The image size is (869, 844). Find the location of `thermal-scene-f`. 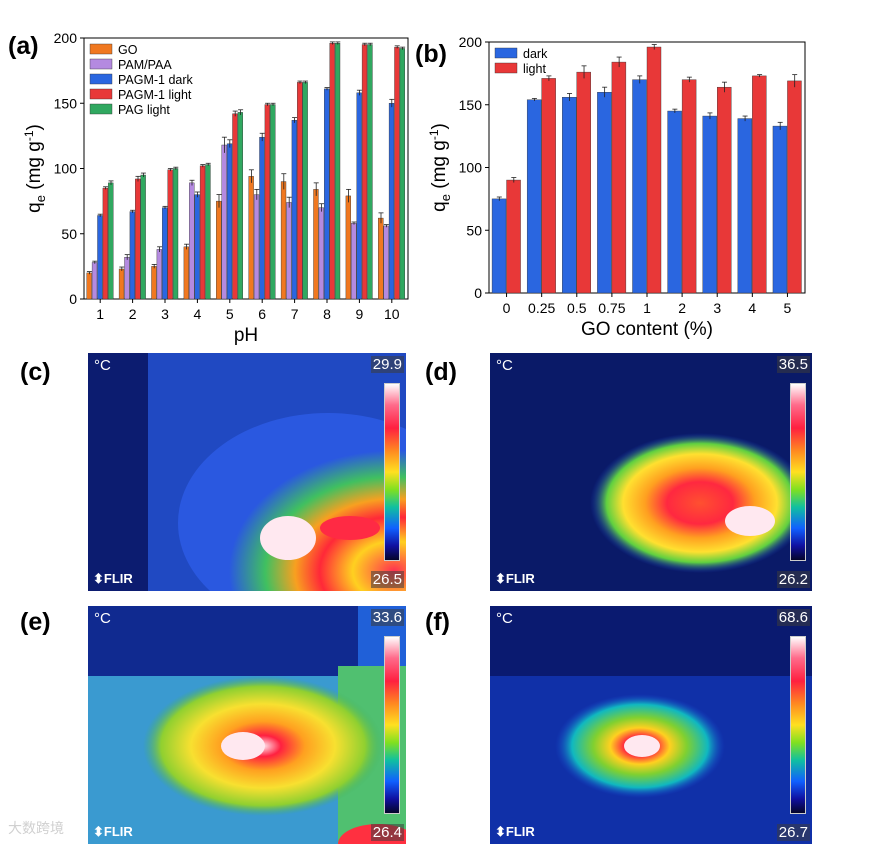

thermal-scene-f is located at coordinates (651, 725).